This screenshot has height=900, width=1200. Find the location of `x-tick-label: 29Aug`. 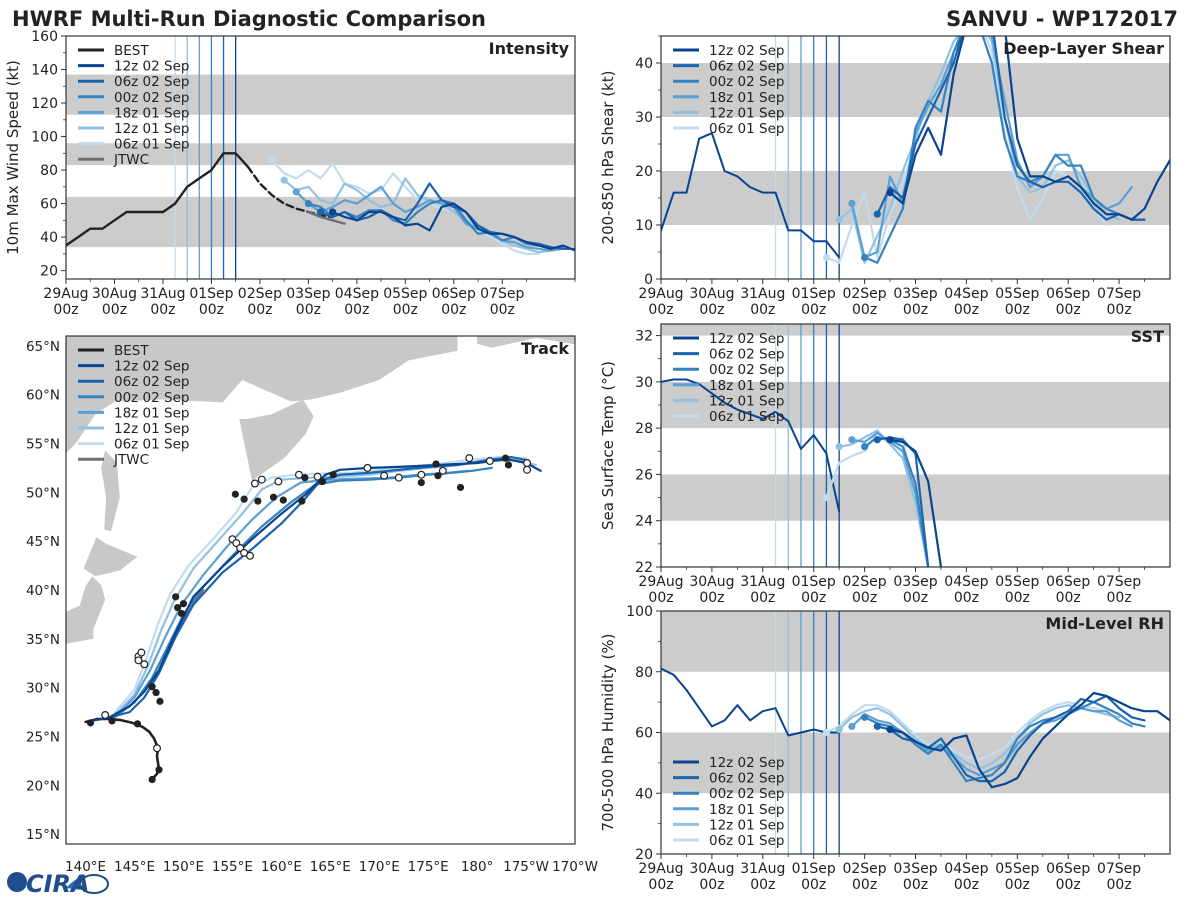

x-tick-label: 29Aug is located at coordinates (65, 294).